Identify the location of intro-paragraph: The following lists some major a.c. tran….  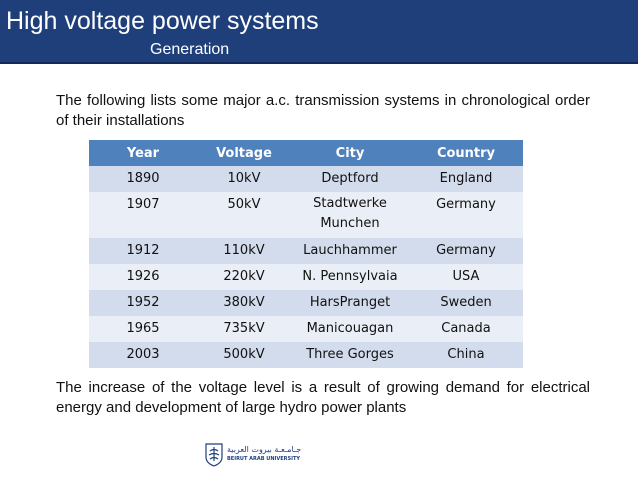
(323, 110).